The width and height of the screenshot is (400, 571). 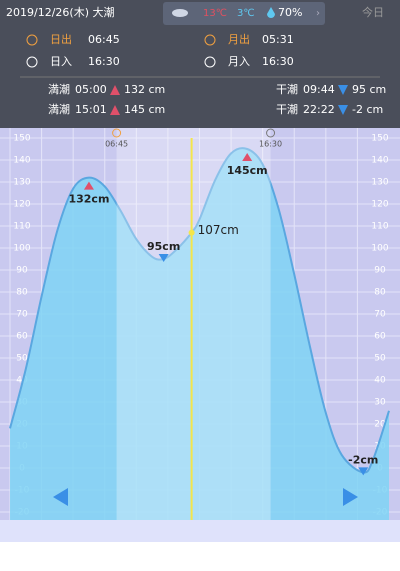 I want to click on current-dot, so click(x=191, y=232).